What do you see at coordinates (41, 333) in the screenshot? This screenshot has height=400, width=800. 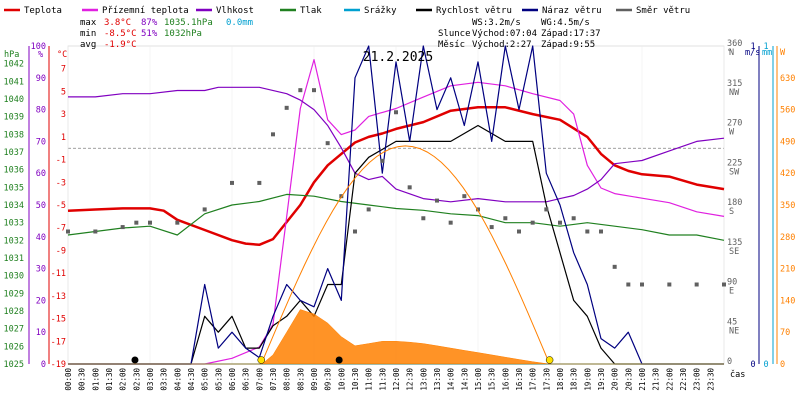 I see `tick-label-humidity: 10` at bounding box center [41, 333].